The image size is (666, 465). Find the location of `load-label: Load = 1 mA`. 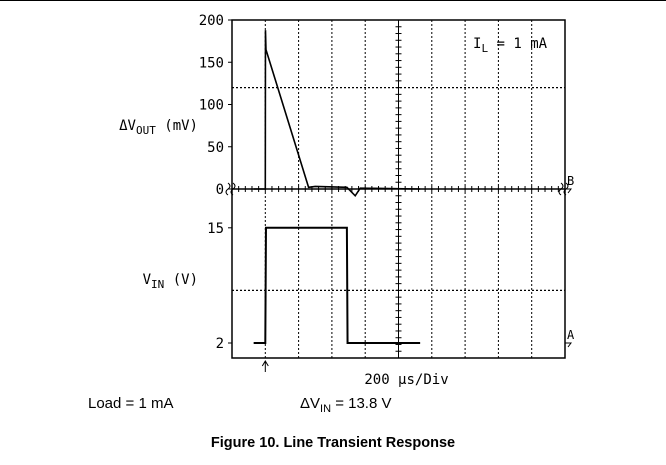

load-label: Load = 1 mA is located at coordinates (131, 403).